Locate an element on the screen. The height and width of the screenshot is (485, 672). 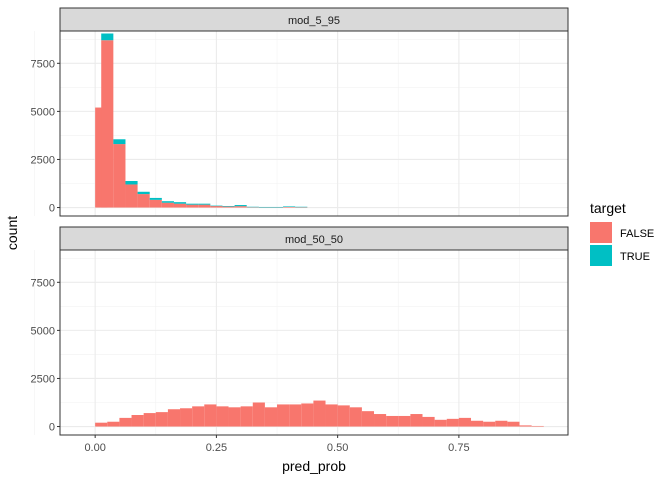
x-ticks-bottom: 0.00 0.25 0.50 0.75 is located at coordinates (277, 444).